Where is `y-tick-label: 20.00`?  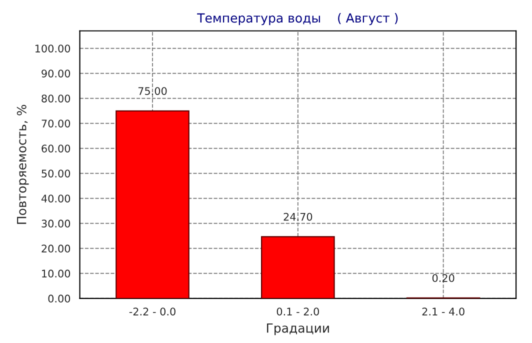 y-tick-label: 20.00 is located at coordinates (56, 248).